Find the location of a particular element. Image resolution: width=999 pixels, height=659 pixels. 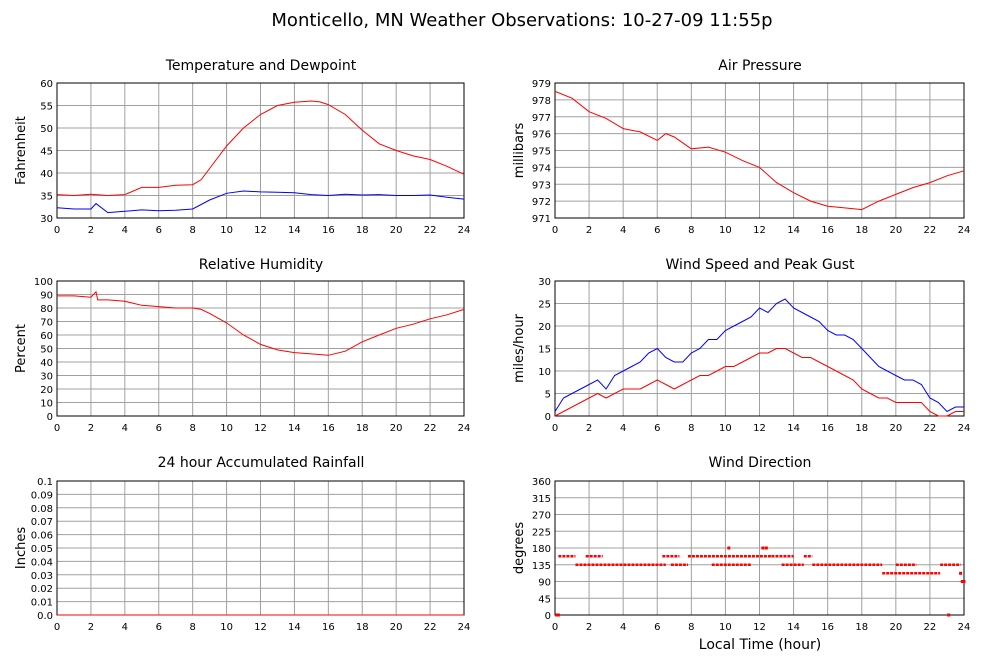

y-tick-label: 0 is located at coordinates (548, 616).